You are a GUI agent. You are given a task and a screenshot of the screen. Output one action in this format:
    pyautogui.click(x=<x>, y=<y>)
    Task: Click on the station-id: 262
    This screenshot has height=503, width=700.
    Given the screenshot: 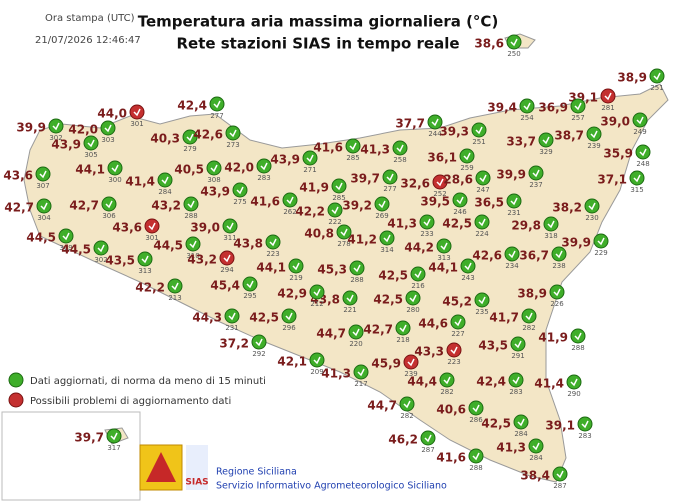 What is the action you would take?
    pyautogui.click(x=289, y=212)
    